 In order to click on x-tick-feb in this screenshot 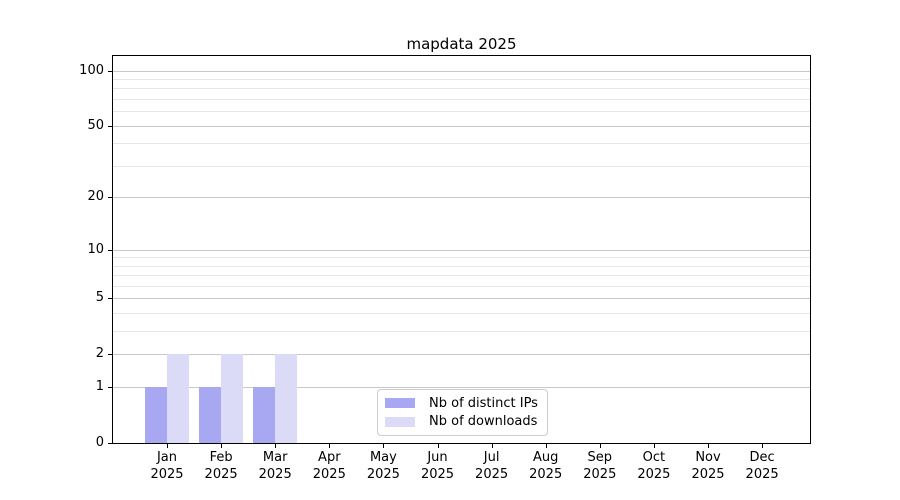, I will do `click(222, 446)`.